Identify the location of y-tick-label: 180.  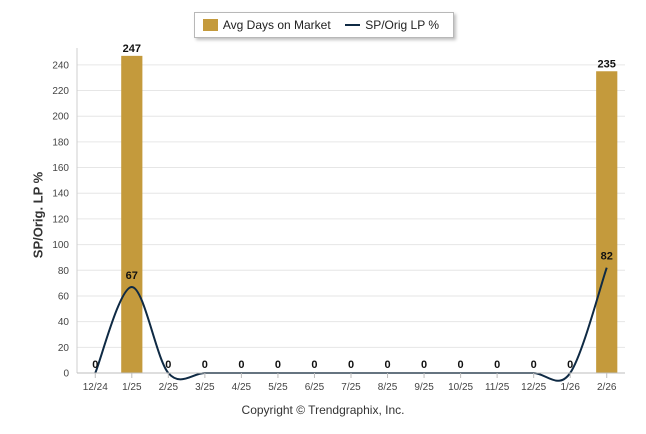
(60, 142).